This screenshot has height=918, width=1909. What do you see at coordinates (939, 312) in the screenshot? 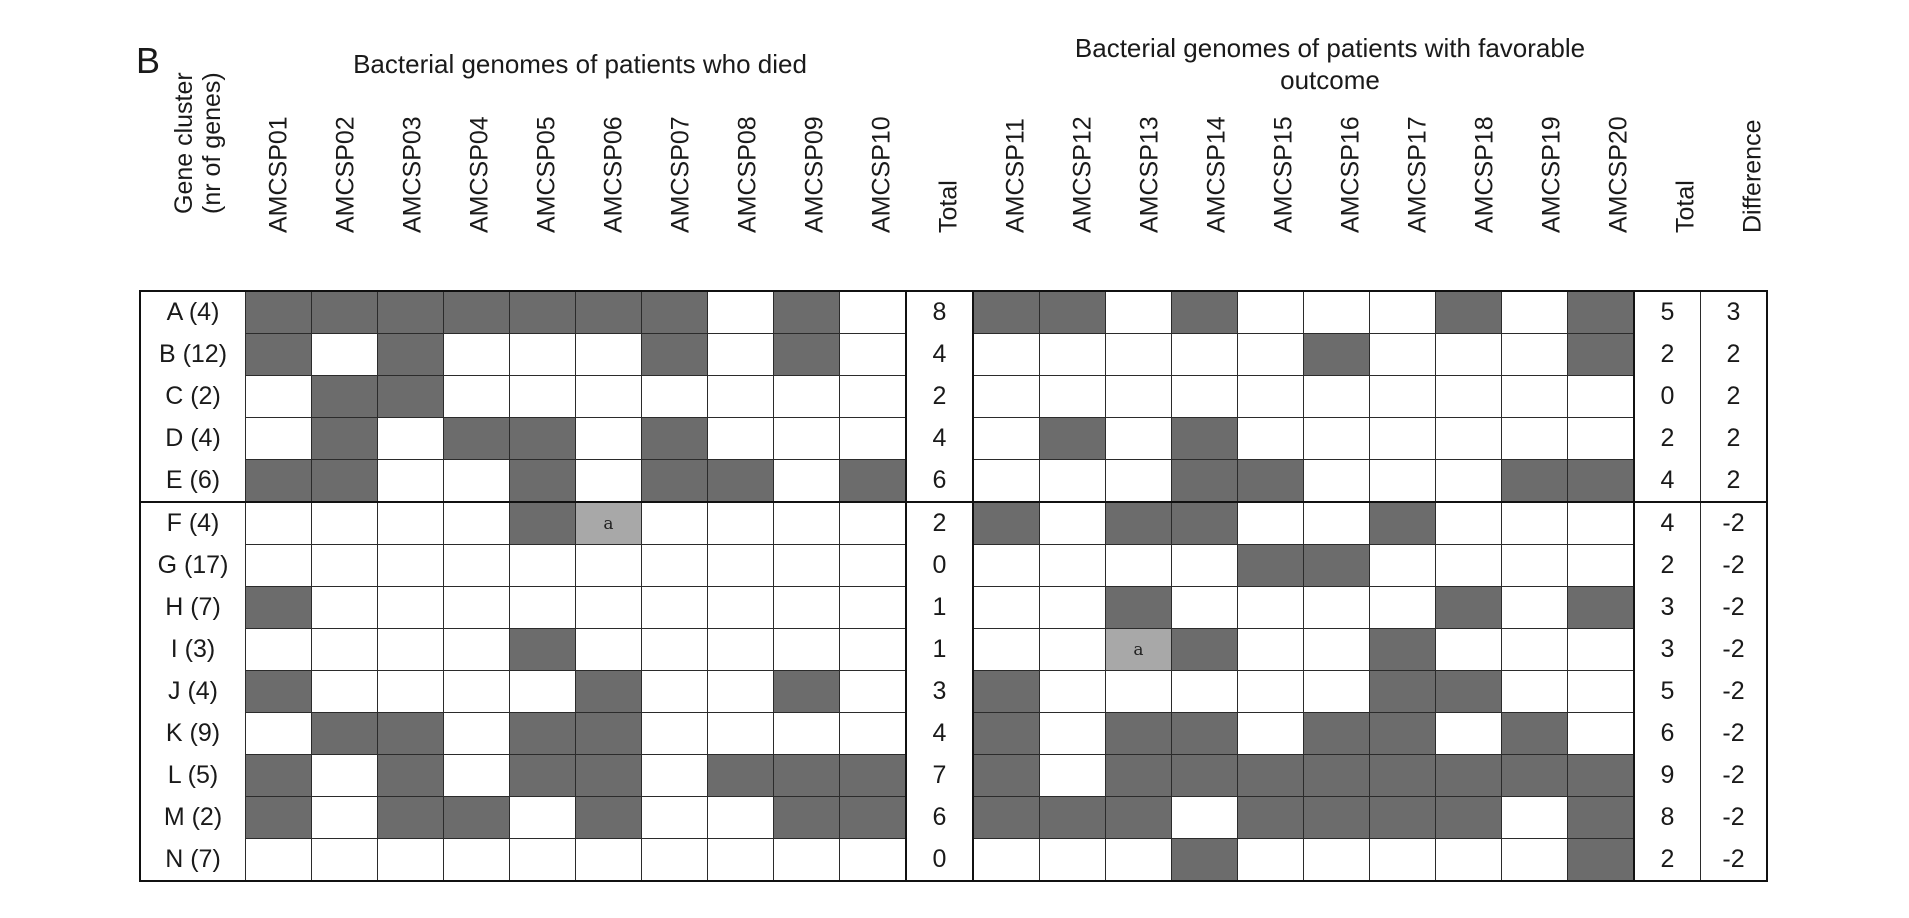
I see `total-died-cell: 8` at bounding box center [939, 312].